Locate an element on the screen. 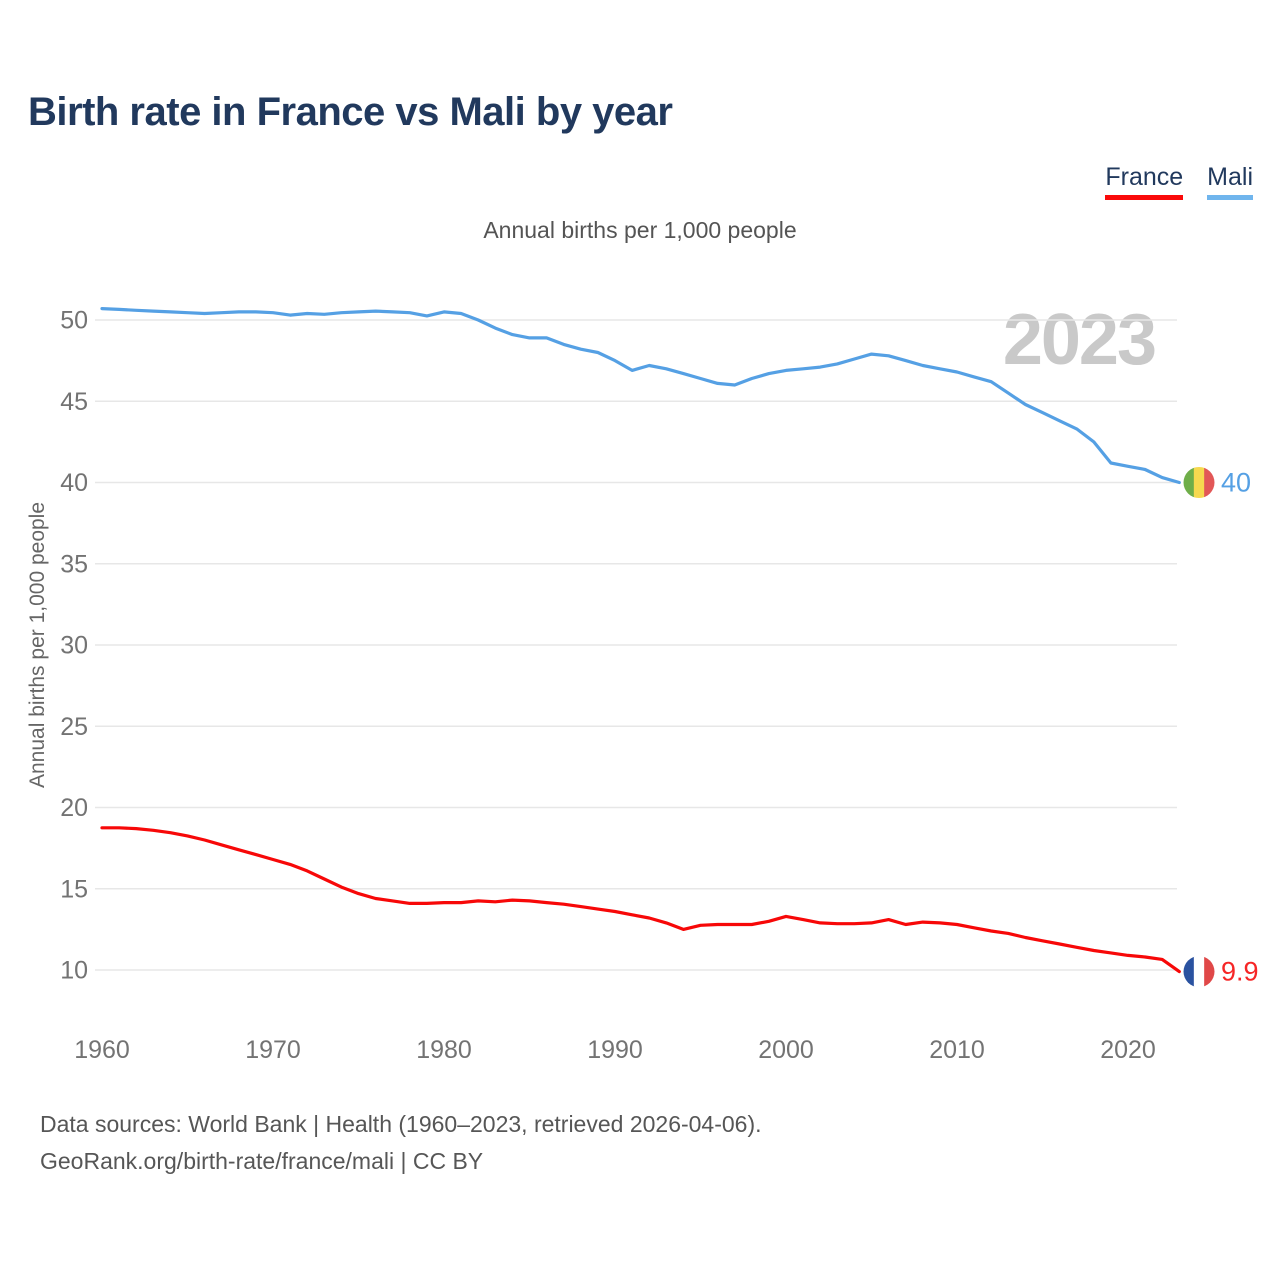 Image resolution: width=1280 pixels, height=1280 pixels. legend-item-france: France is located at coordinates (1144, 181).